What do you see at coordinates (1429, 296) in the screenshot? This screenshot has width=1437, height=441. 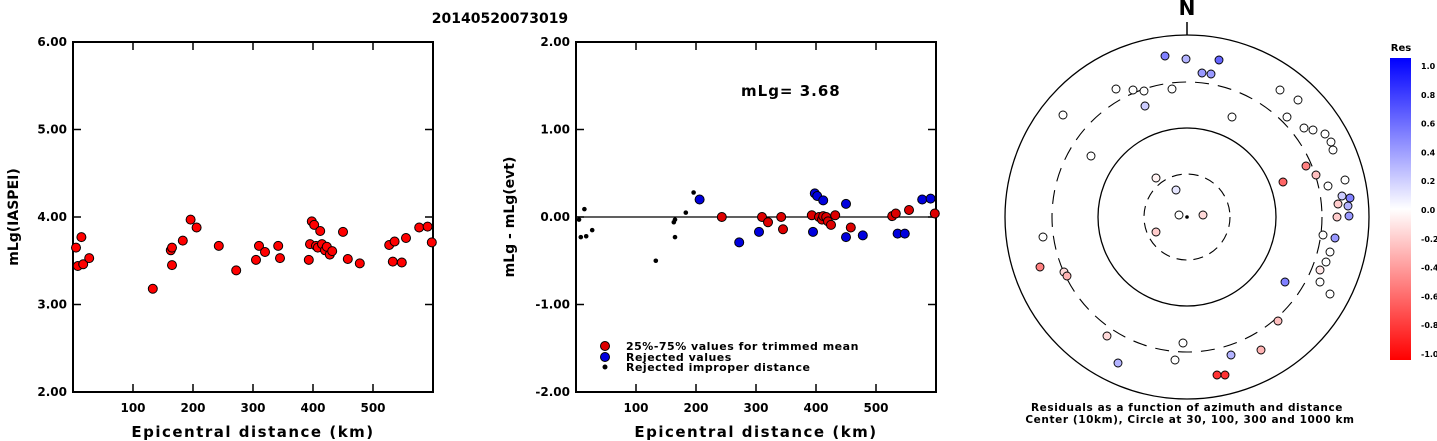 I see `colorbar-tick-label: -0.6` at bounding box center [1429, 296].